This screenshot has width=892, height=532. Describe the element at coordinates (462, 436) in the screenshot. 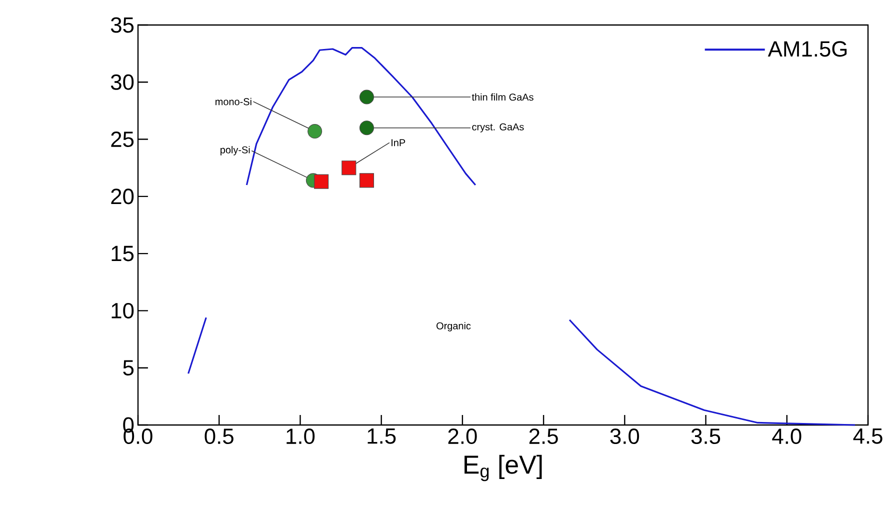

I see `x-tick-label: 2.0` at that location.